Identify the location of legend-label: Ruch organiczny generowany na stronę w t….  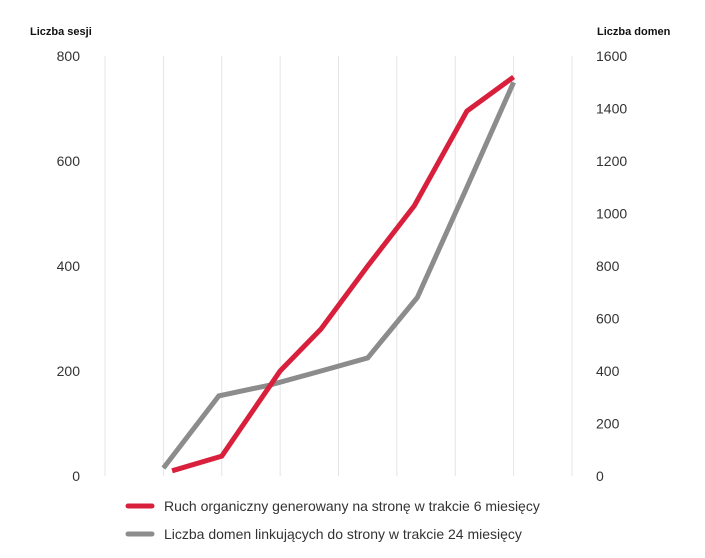
(352, 506).